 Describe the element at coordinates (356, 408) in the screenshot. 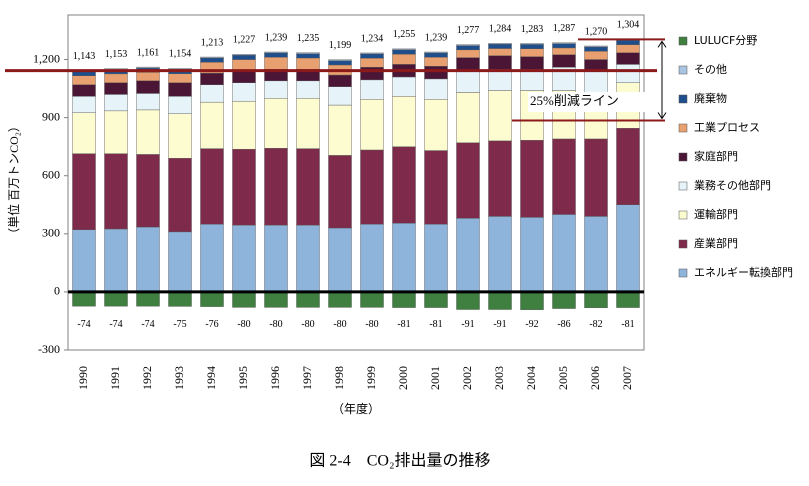

I see `x-axis-label: （年度）` at that location.